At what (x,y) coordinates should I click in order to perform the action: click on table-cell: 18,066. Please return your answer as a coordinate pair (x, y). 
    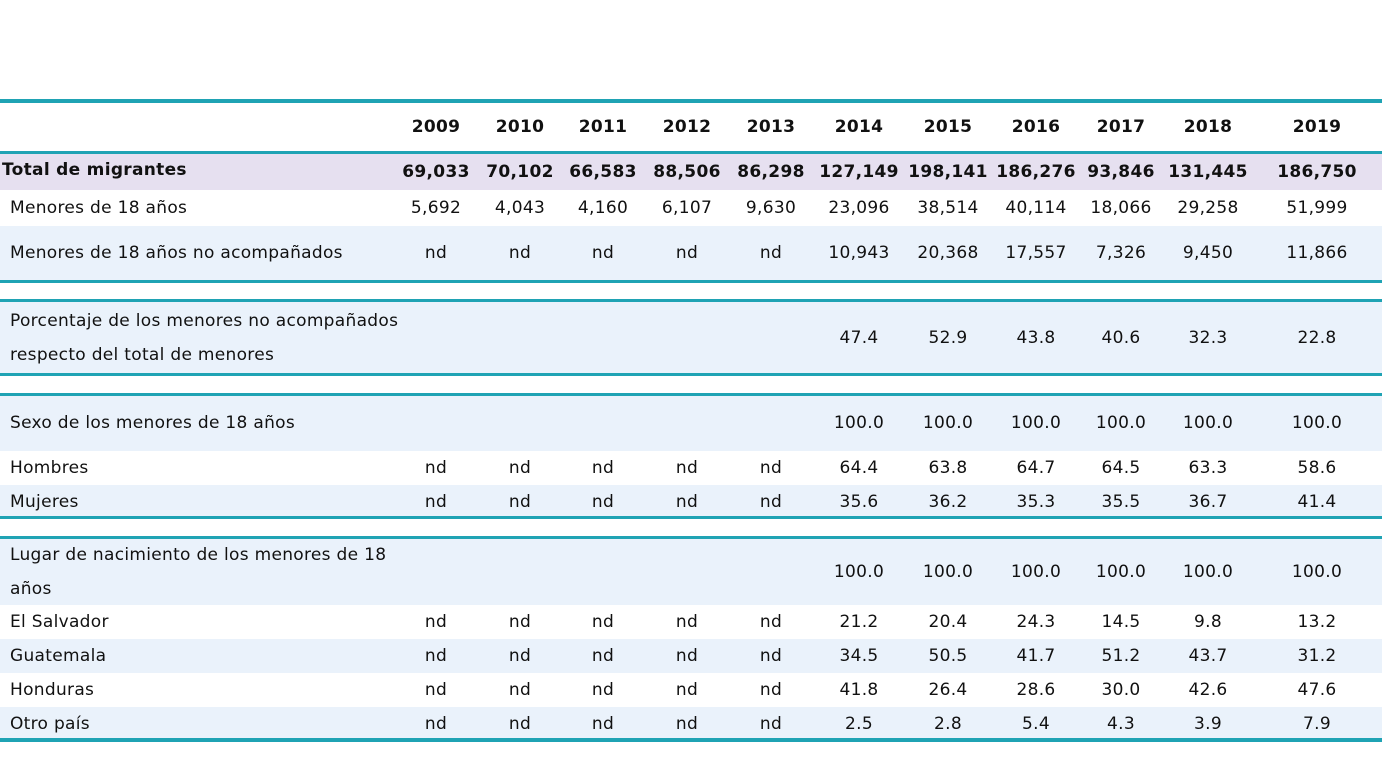
    Looking at the image, I should click on (1121, 208).